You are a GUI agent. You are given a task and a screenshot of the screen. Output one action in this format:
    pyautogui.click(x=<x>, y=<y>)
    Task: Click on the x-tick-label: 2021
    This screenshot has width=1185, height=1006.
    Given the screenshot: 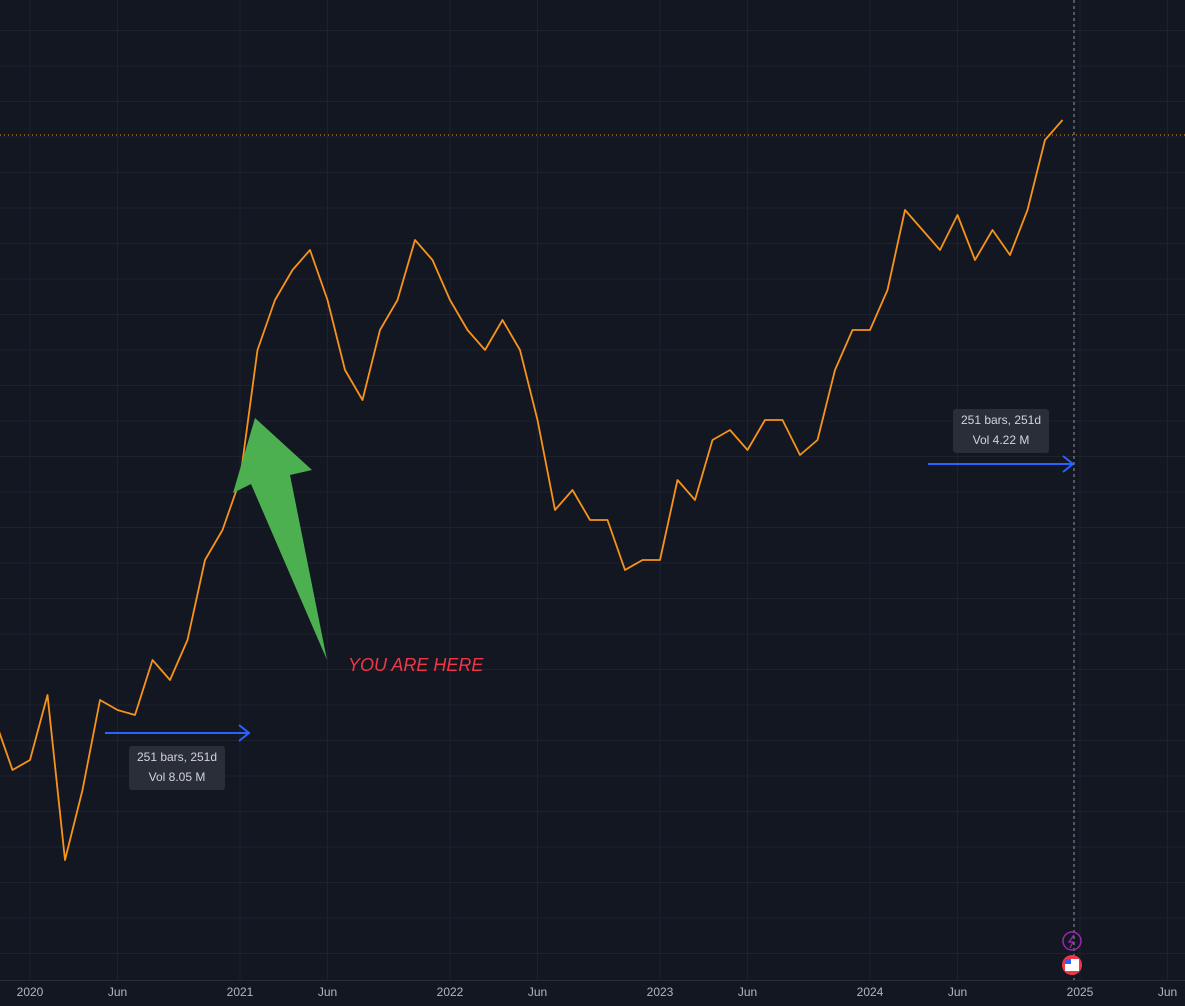 What is the action you would take?
    pyautogui.click(x=240, y=992)
    